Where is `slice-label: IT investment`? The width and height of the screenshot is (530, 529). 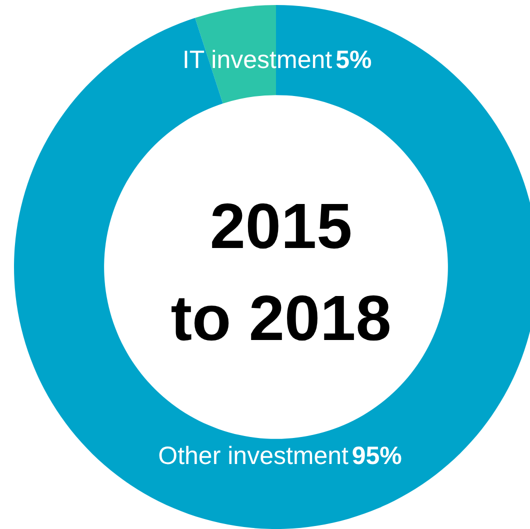
slice-label: IT investment is located at coordinates (257, 60).